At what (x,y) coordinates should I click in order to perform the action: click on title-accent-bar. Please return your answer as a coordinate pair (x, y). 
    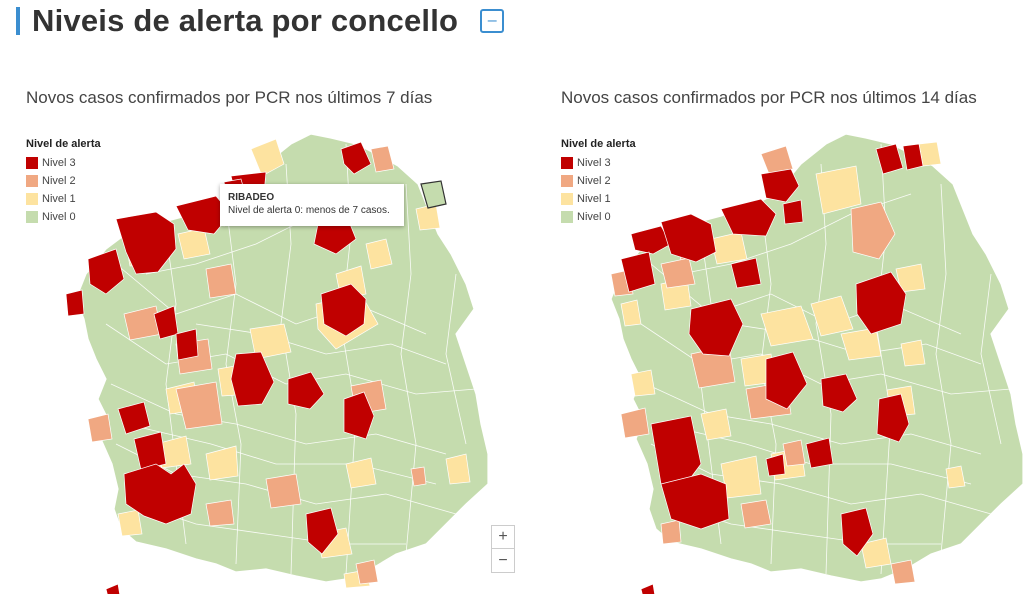
    Looking at the image, I should click on (18, 21).